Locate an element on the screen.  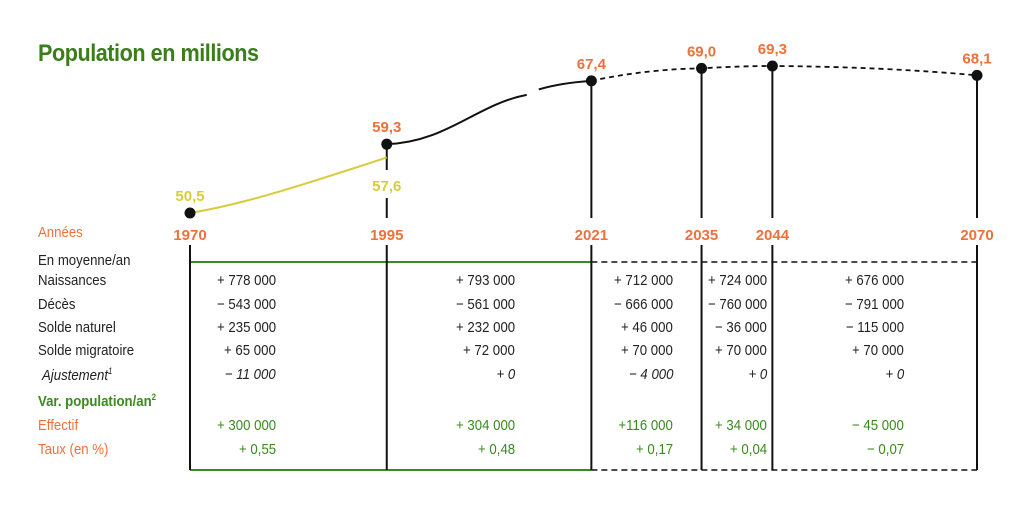
table-cell: − 4 000 is located at coordinates (650, 374).